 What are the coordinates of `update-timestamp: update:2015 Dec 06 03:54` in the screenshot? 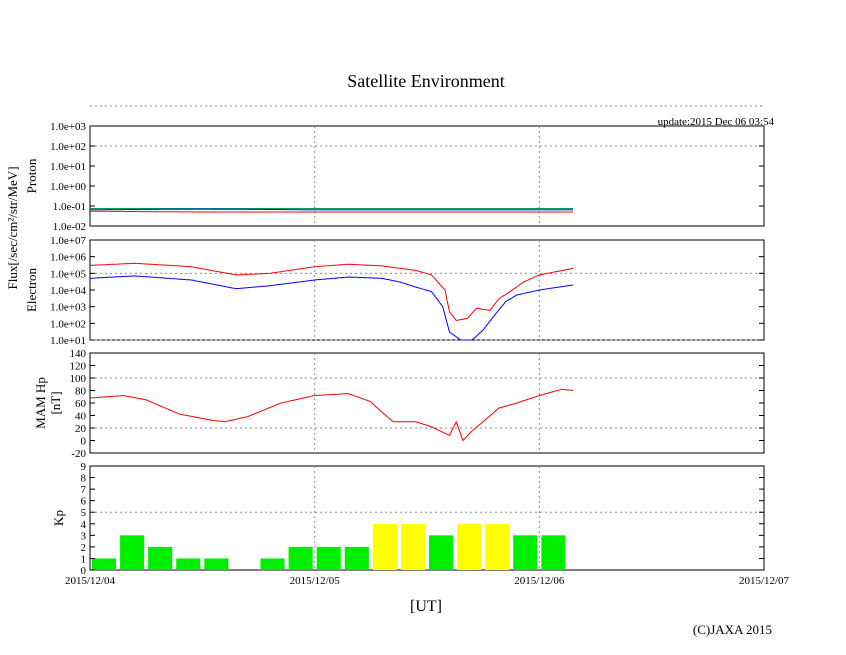 It's located at (716, 122).